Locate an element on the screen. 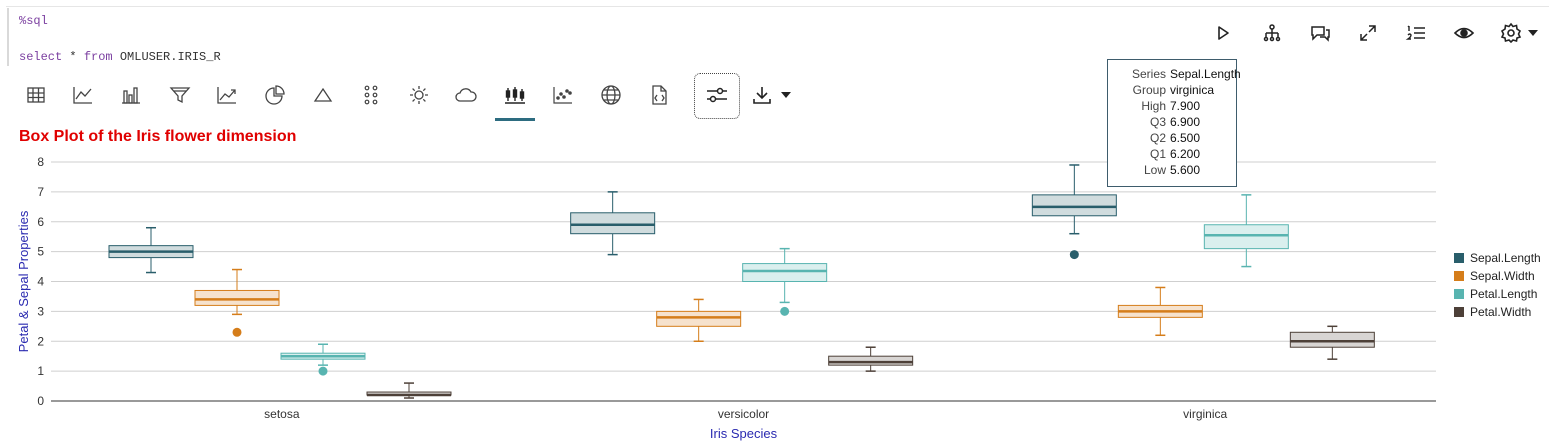 The image size is (1549, 447). tooltip-value: 6.200 is located at coordinates (1185, 154).